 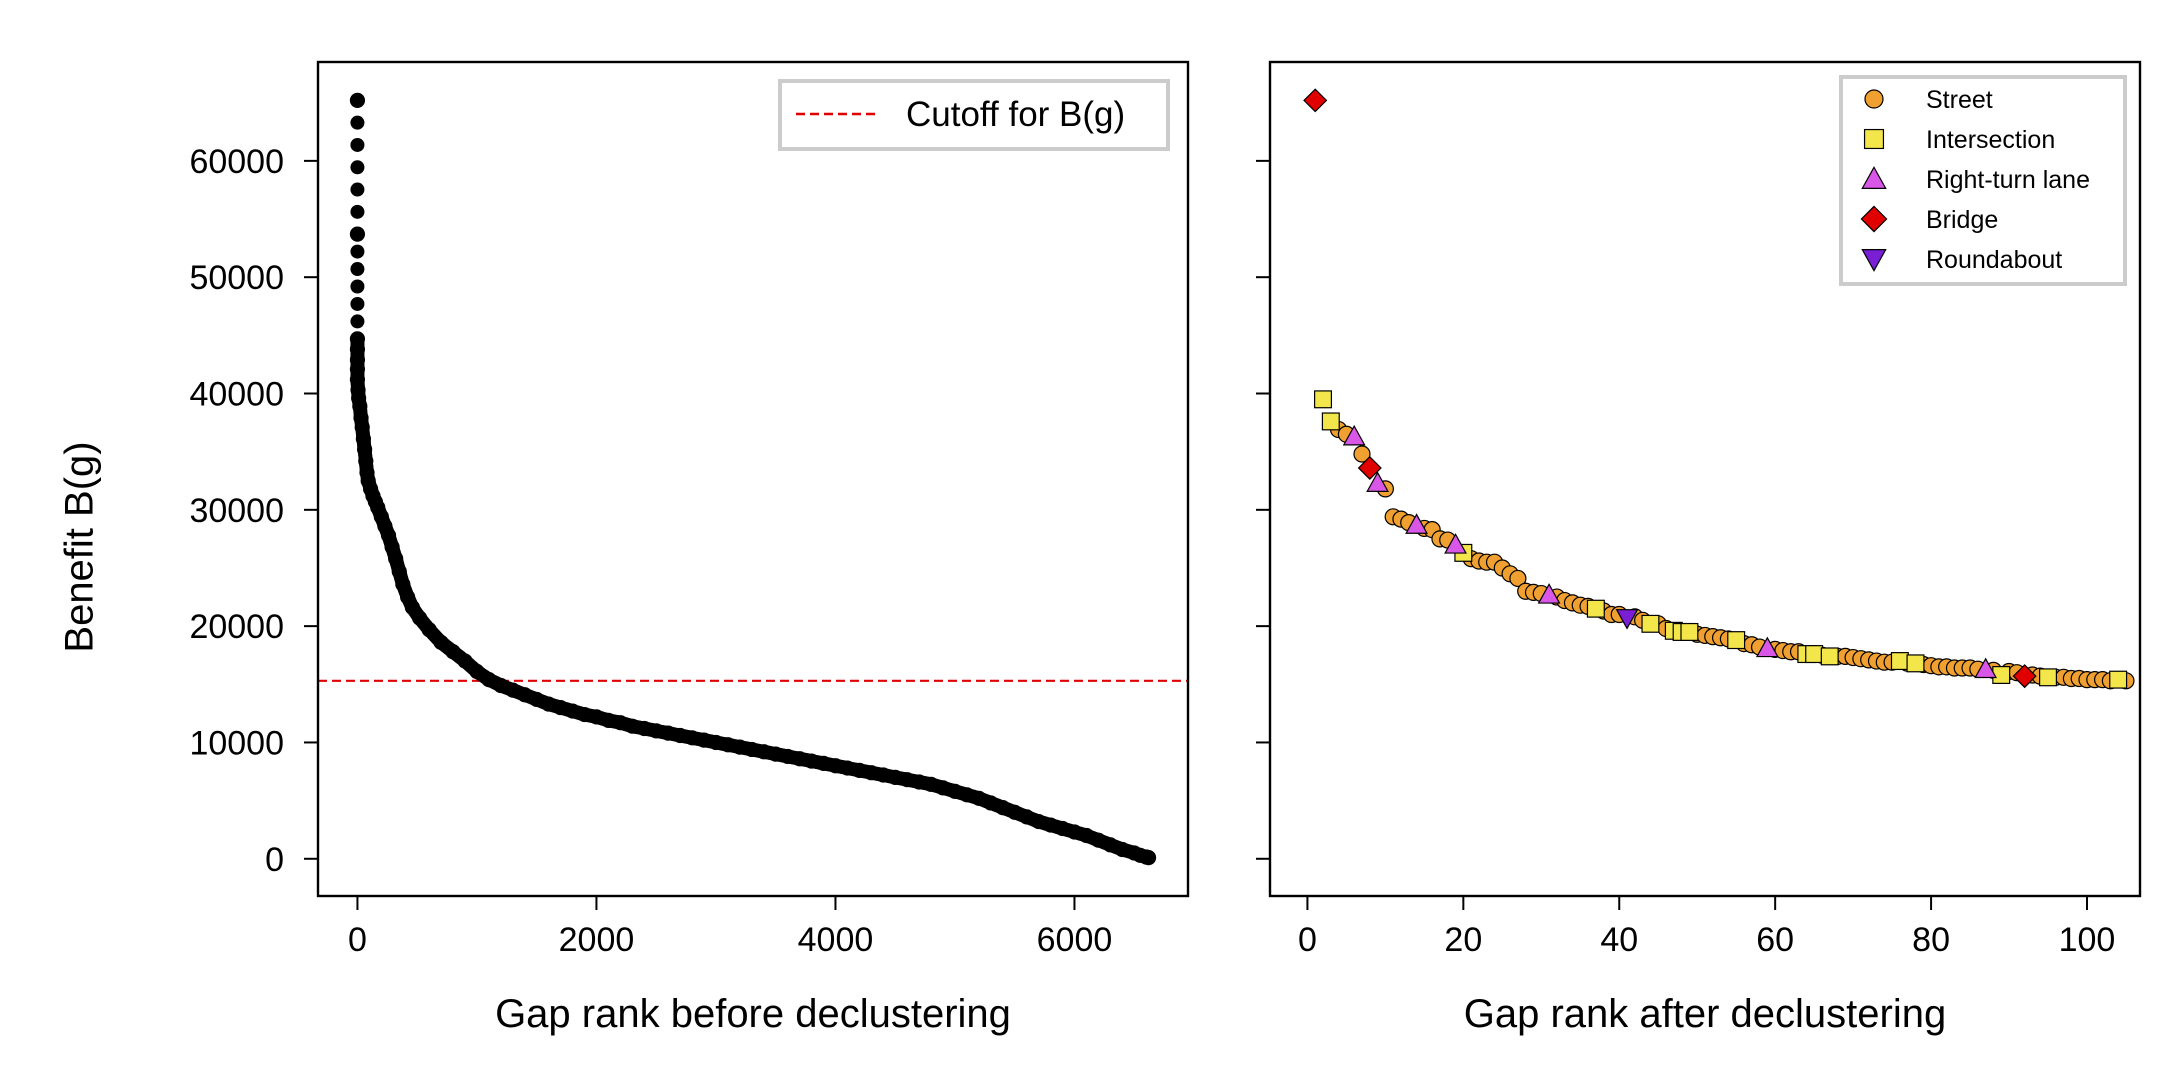 I want to click on right-legend-bridge-swatch, so click(x=1874, y=219).